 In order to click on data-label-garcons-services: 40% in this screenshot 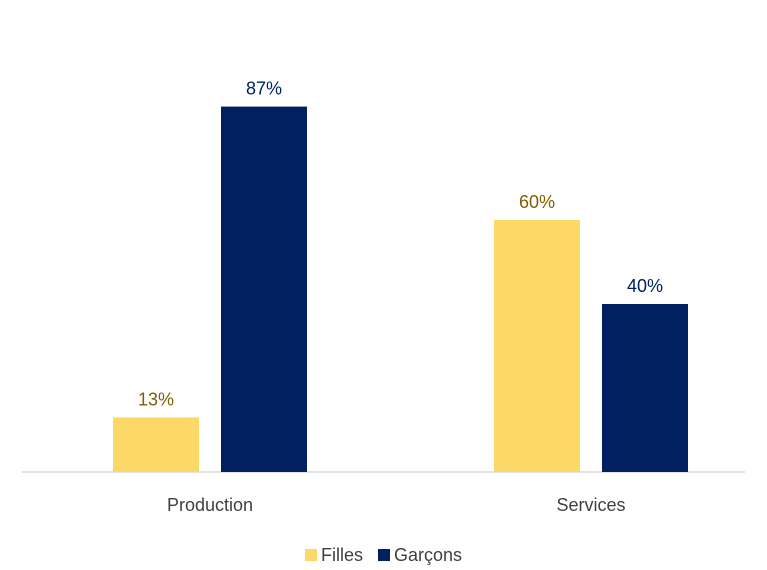, I will do `click(645, 286)`.